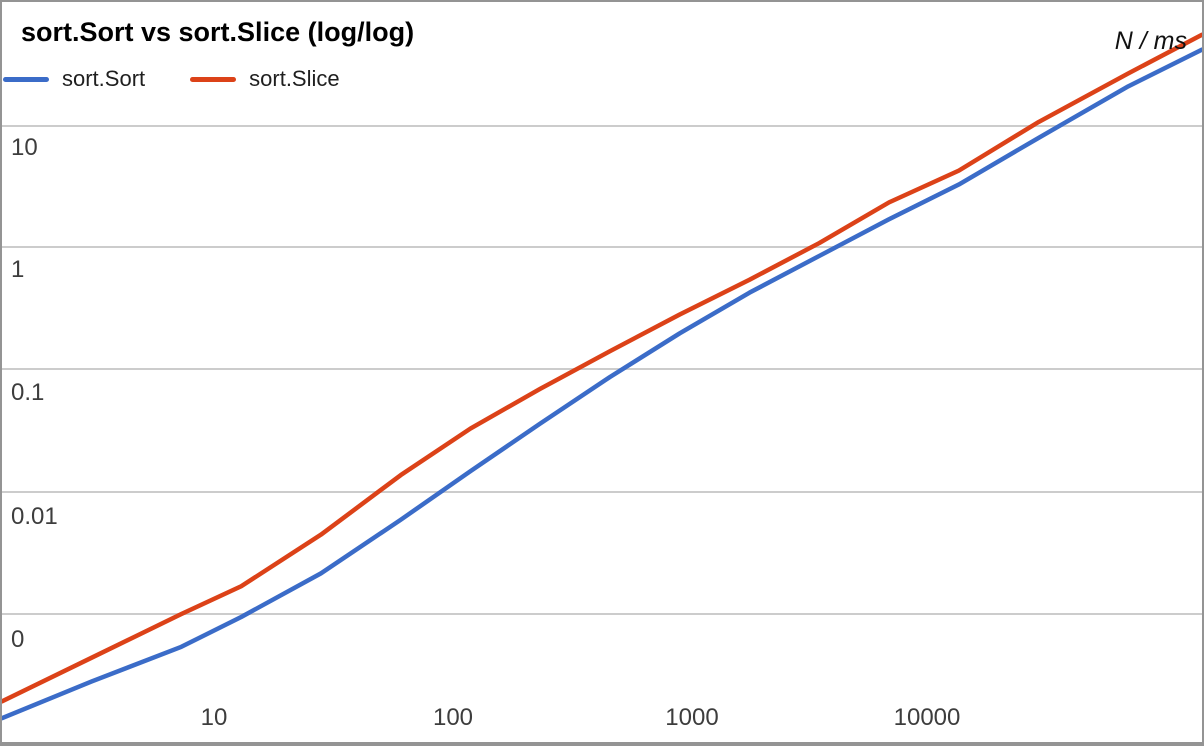 The width and height of the screenshot is (1204, 746). I want to click on y-tick-label: 1, so click(18, 269).